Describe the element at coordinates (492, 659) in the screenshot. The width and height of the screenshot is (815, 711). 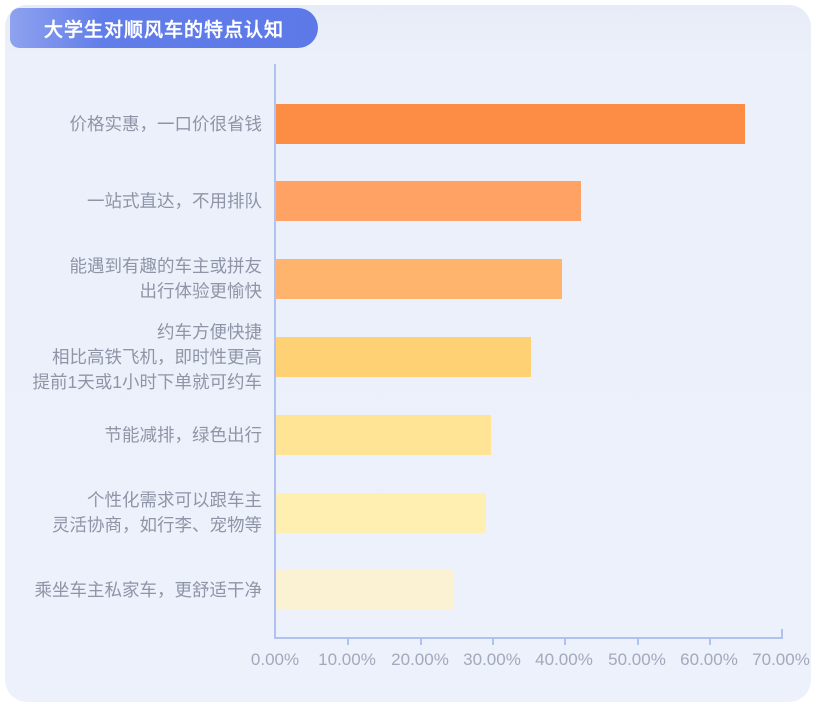
I see `x-tick-label: 30.00%` at that location.